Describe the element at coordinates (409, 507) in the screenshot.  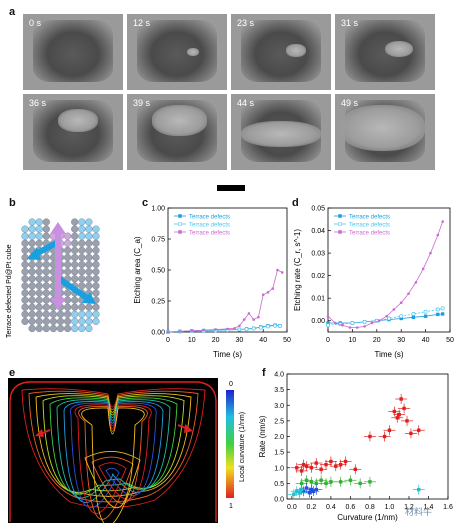
I see `x-tick-label: 1.2` at that location.